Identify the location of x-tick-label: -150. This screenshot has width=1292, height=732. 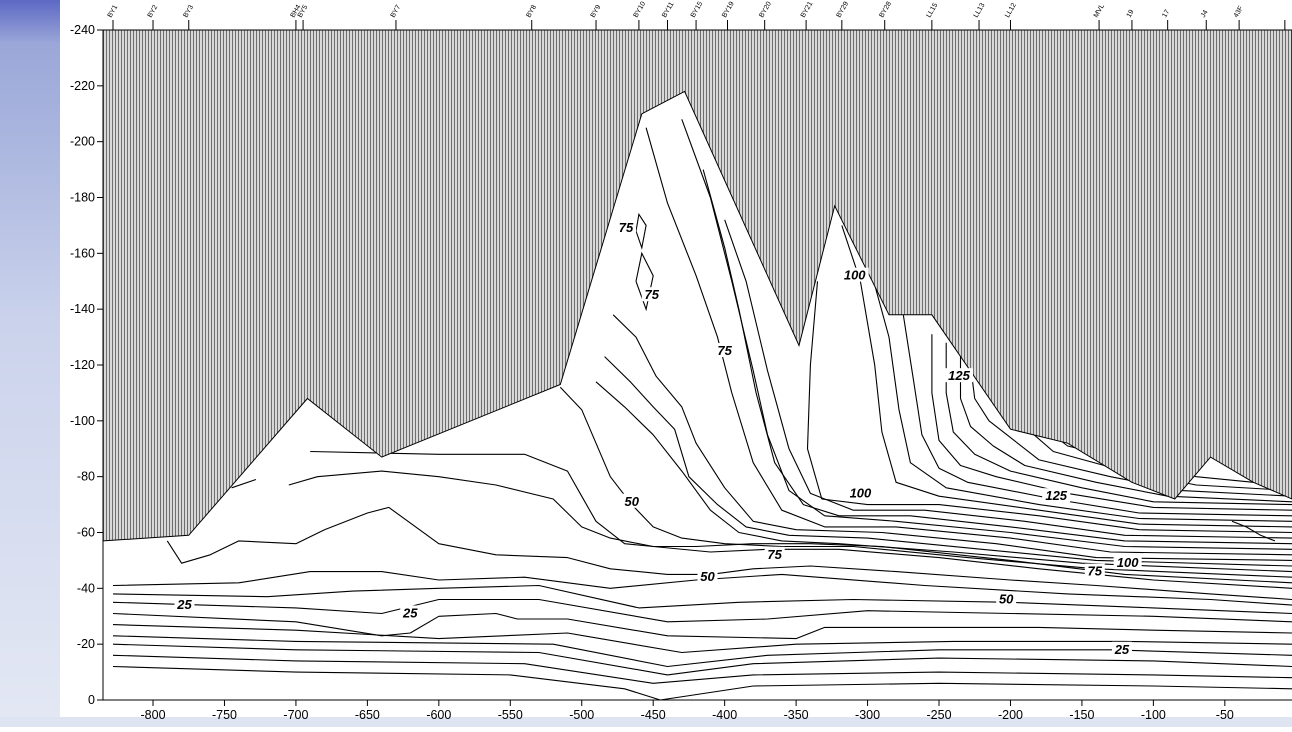
(1081, 715).